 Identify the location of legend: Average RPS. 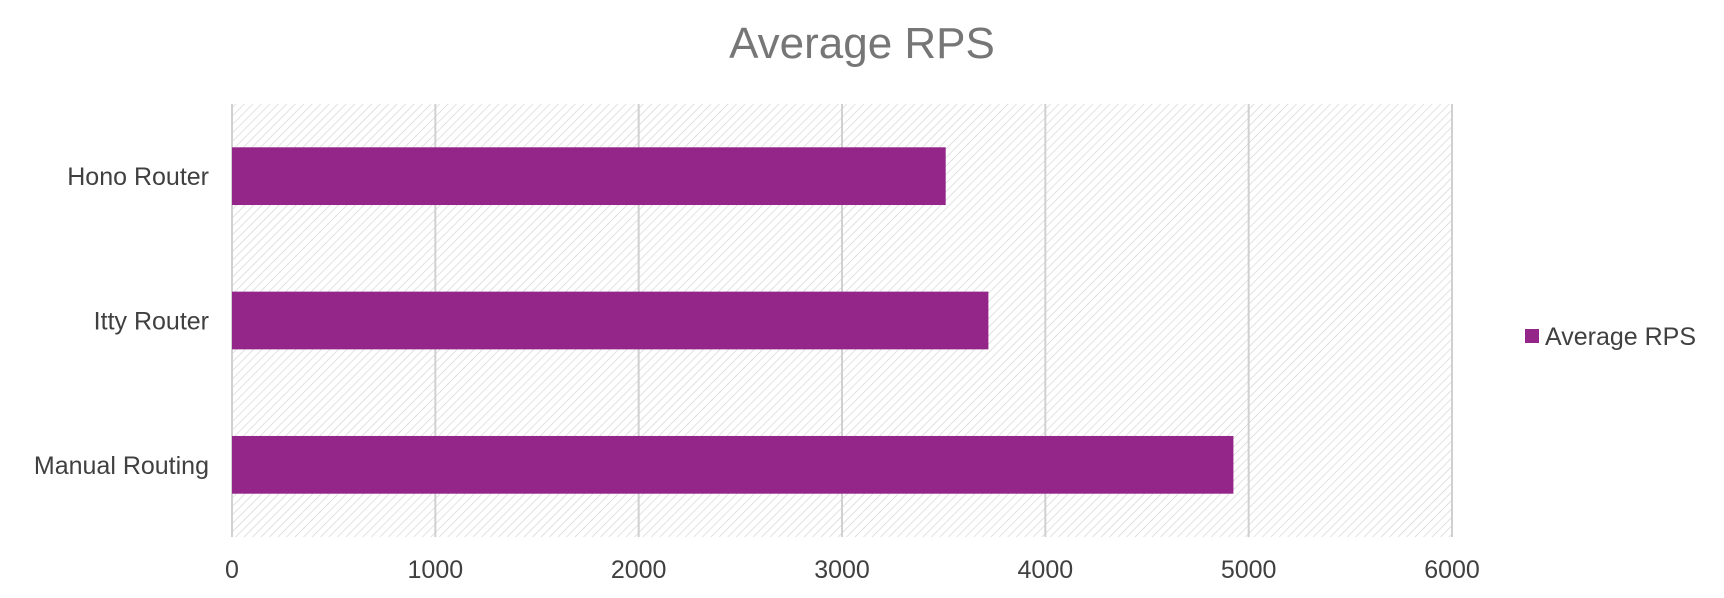
(1610, 337).